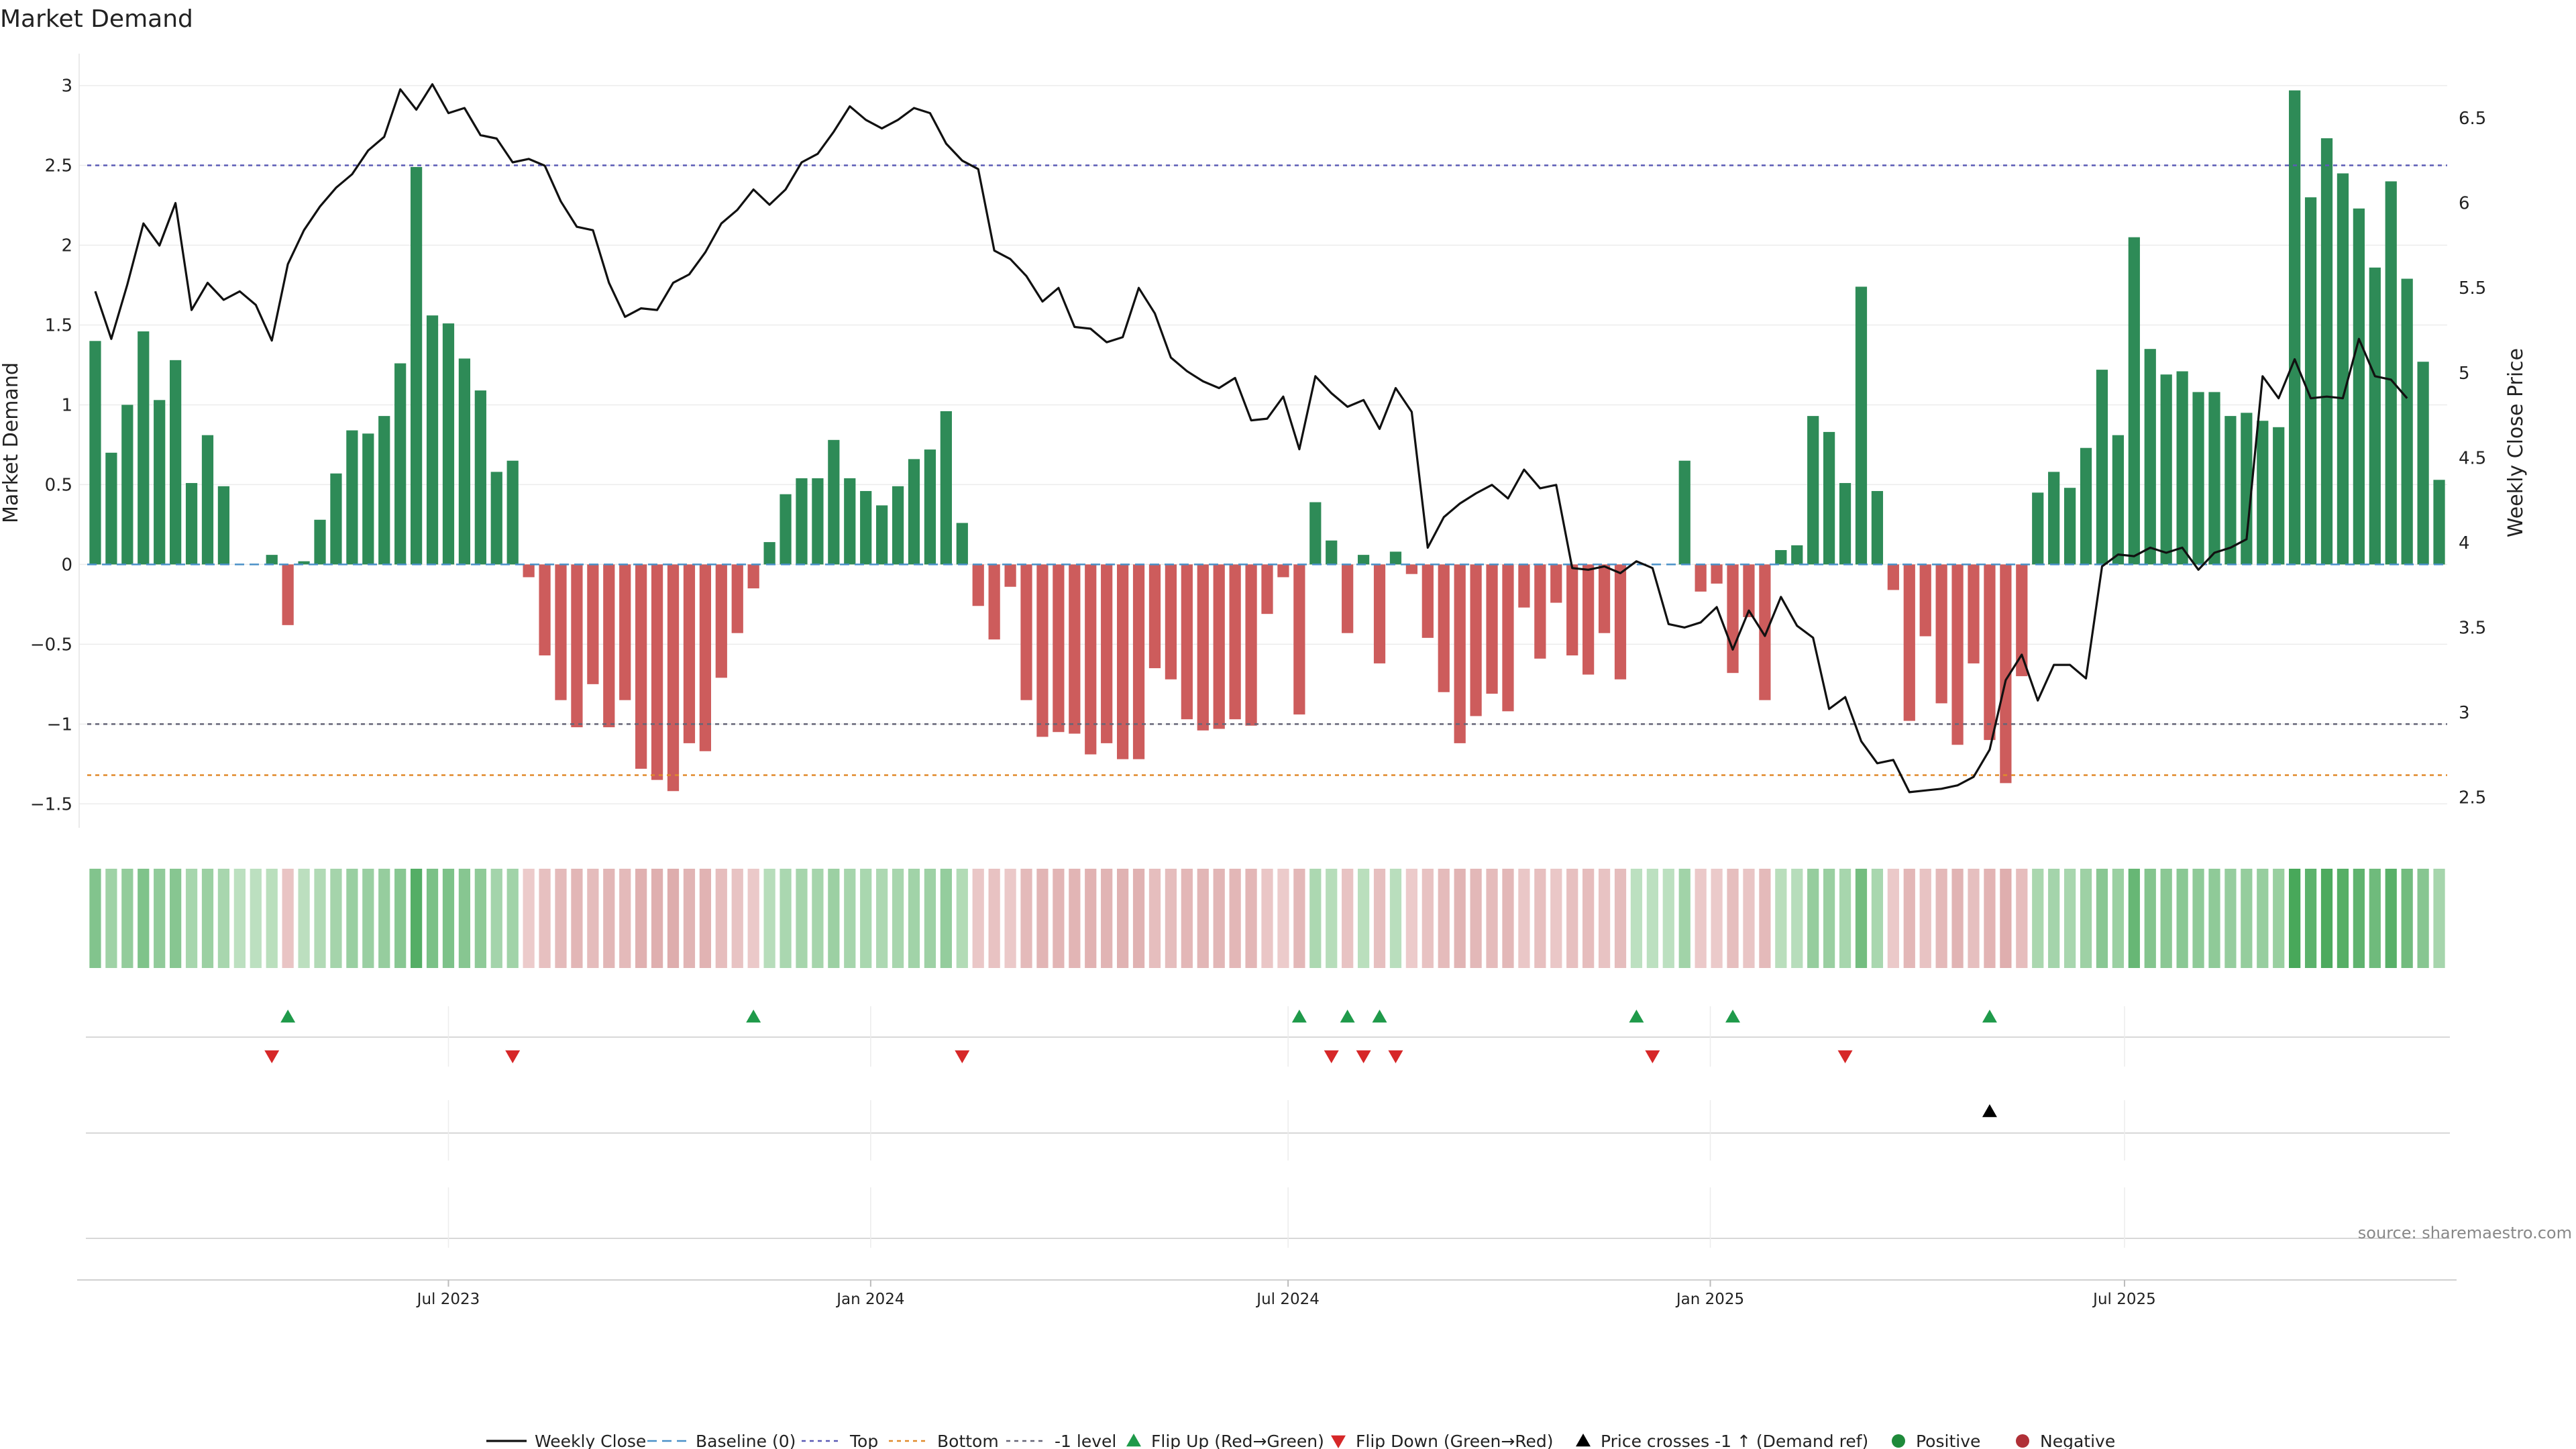 Image resolution: width=2576 pixels, height=1449 pixels. I want to click on flip-up-marker, so click(1299, 1016).